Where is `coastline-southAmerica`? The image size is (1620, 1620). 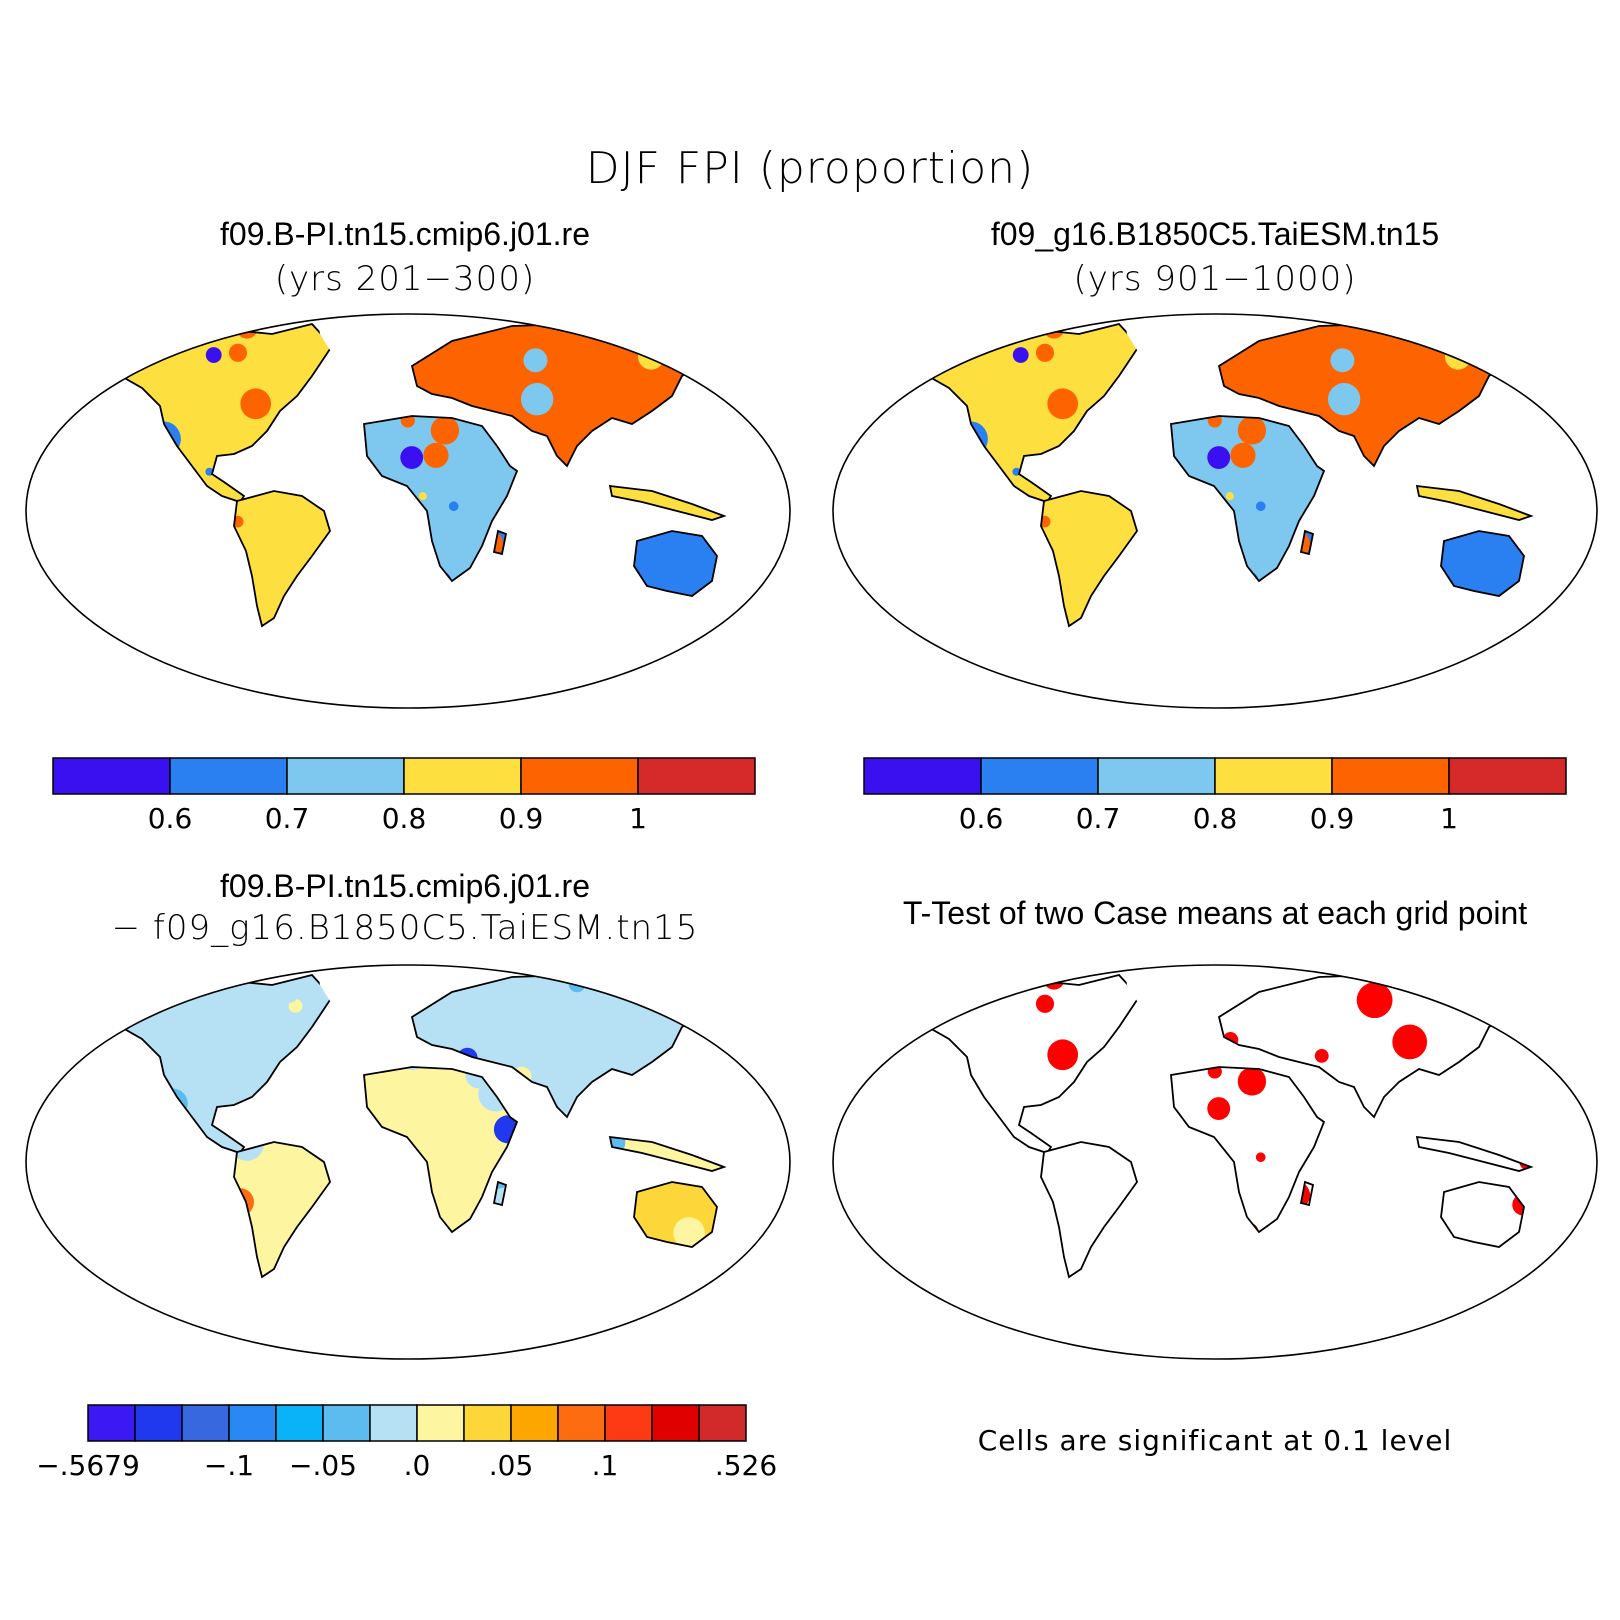 coastline-southAmerica is located at coordinates (282, 1210).